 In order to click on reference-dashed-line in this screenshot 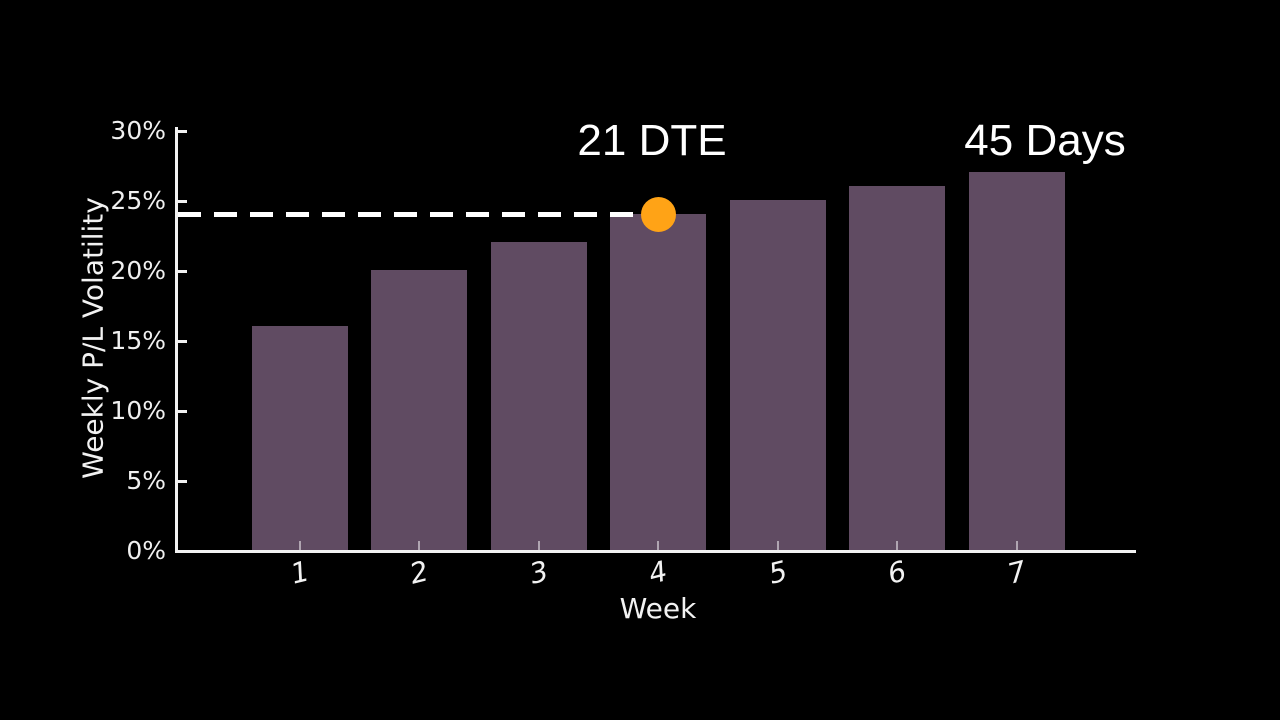, I will do `click(409, 214)`.